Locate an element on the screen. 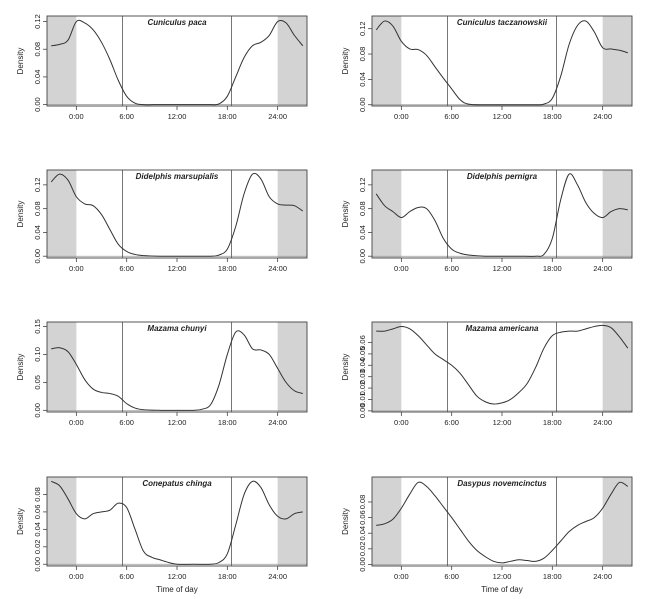  y-tick-label: 0.10 is located at coordinates (37, 354).